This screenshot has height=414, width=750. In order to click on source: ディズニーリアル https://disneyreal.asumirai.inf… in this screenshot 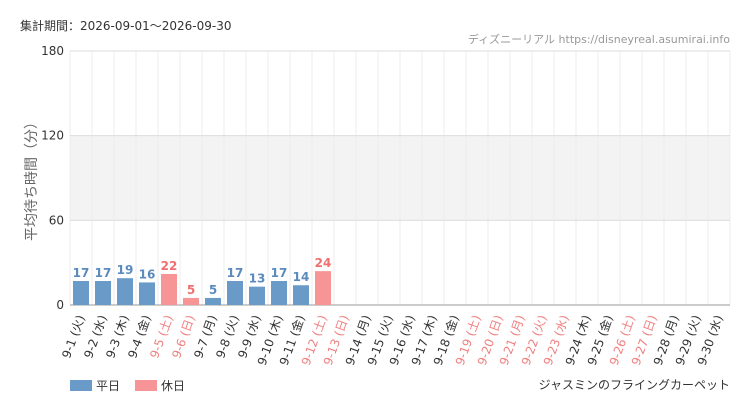, I will do `click(599, 39)`.